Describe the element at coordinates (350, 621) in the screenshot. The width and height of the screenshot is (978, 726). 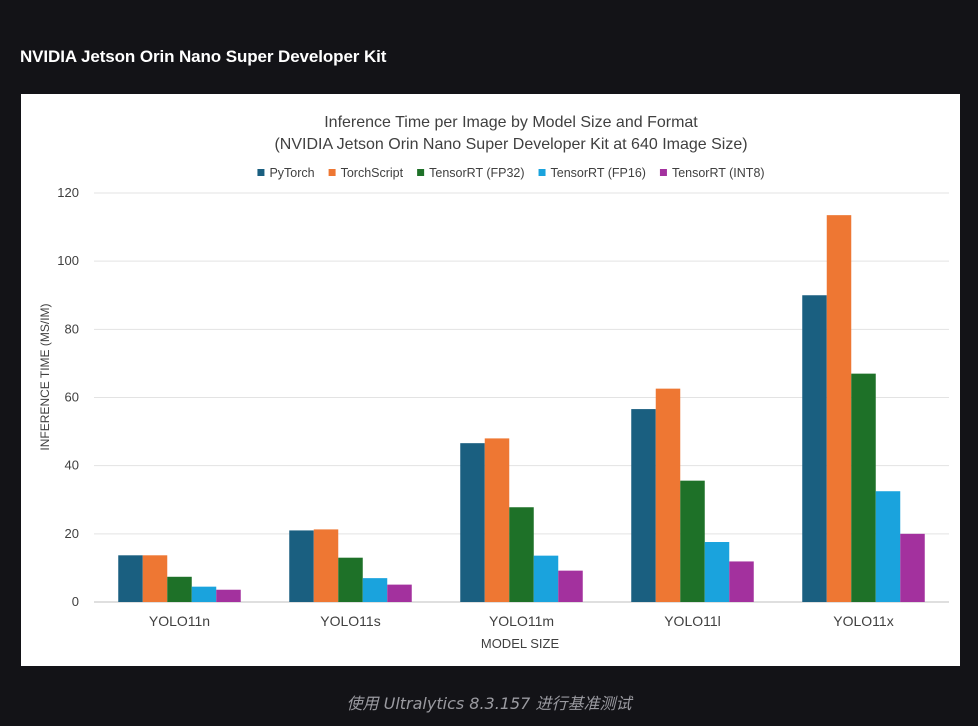
I see `x-tick-label: YOLO11s` at that location.